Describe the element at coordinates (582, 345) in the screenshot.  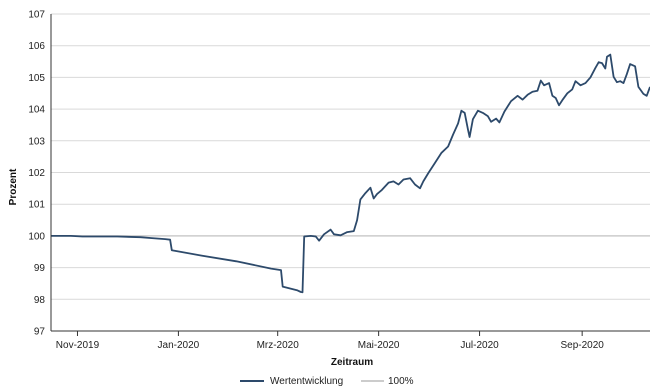
I see `x-tick-label-Sep-2020: Sep-2020` at that location.